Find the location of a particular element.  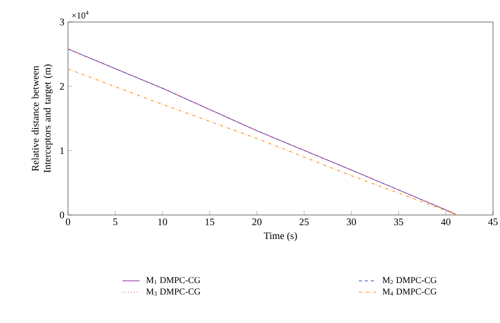

x-tick-label: 15 is located at coordinates (210, 222).